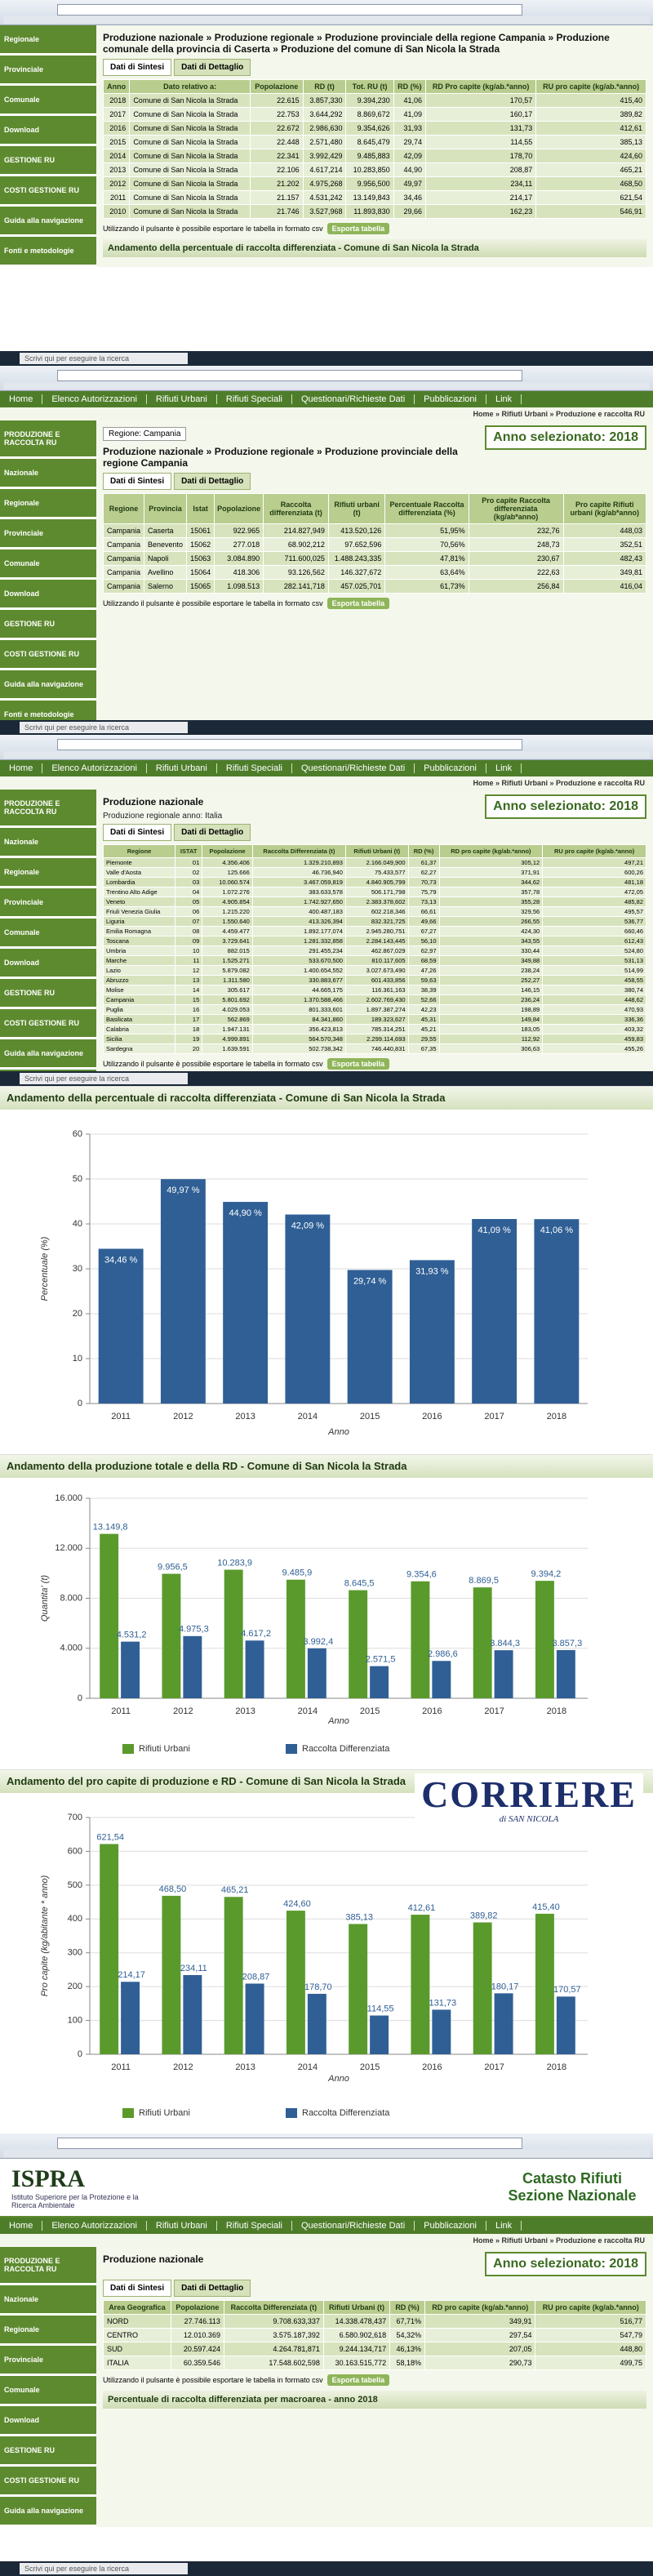  Describe the element at coordinates (116, 114) in the screenshot. I see `table-cell: 2017` at that location.